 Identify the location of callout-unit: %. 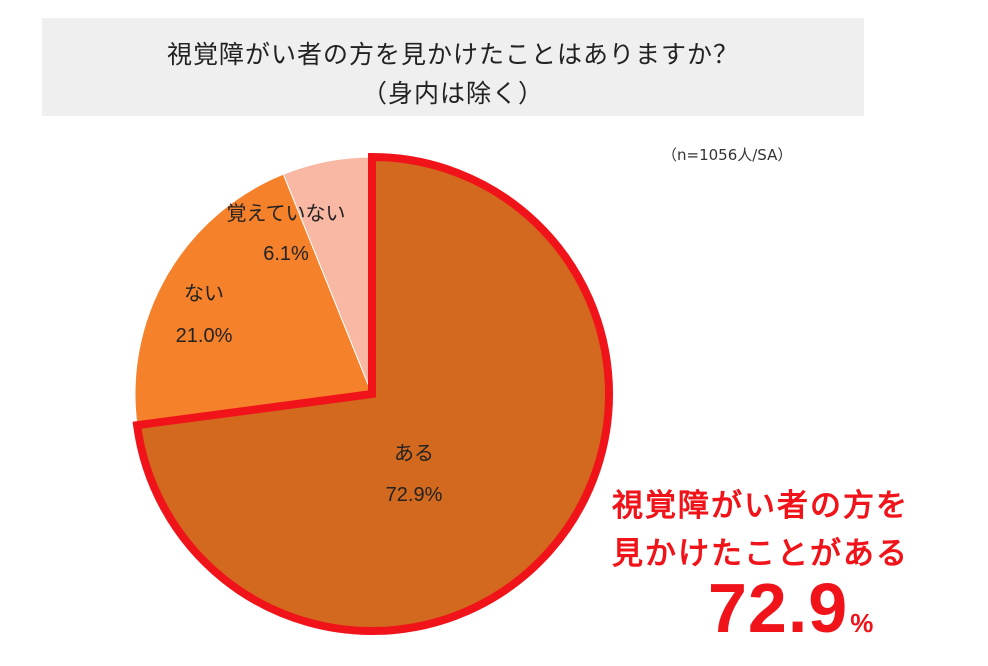
(862, 623).